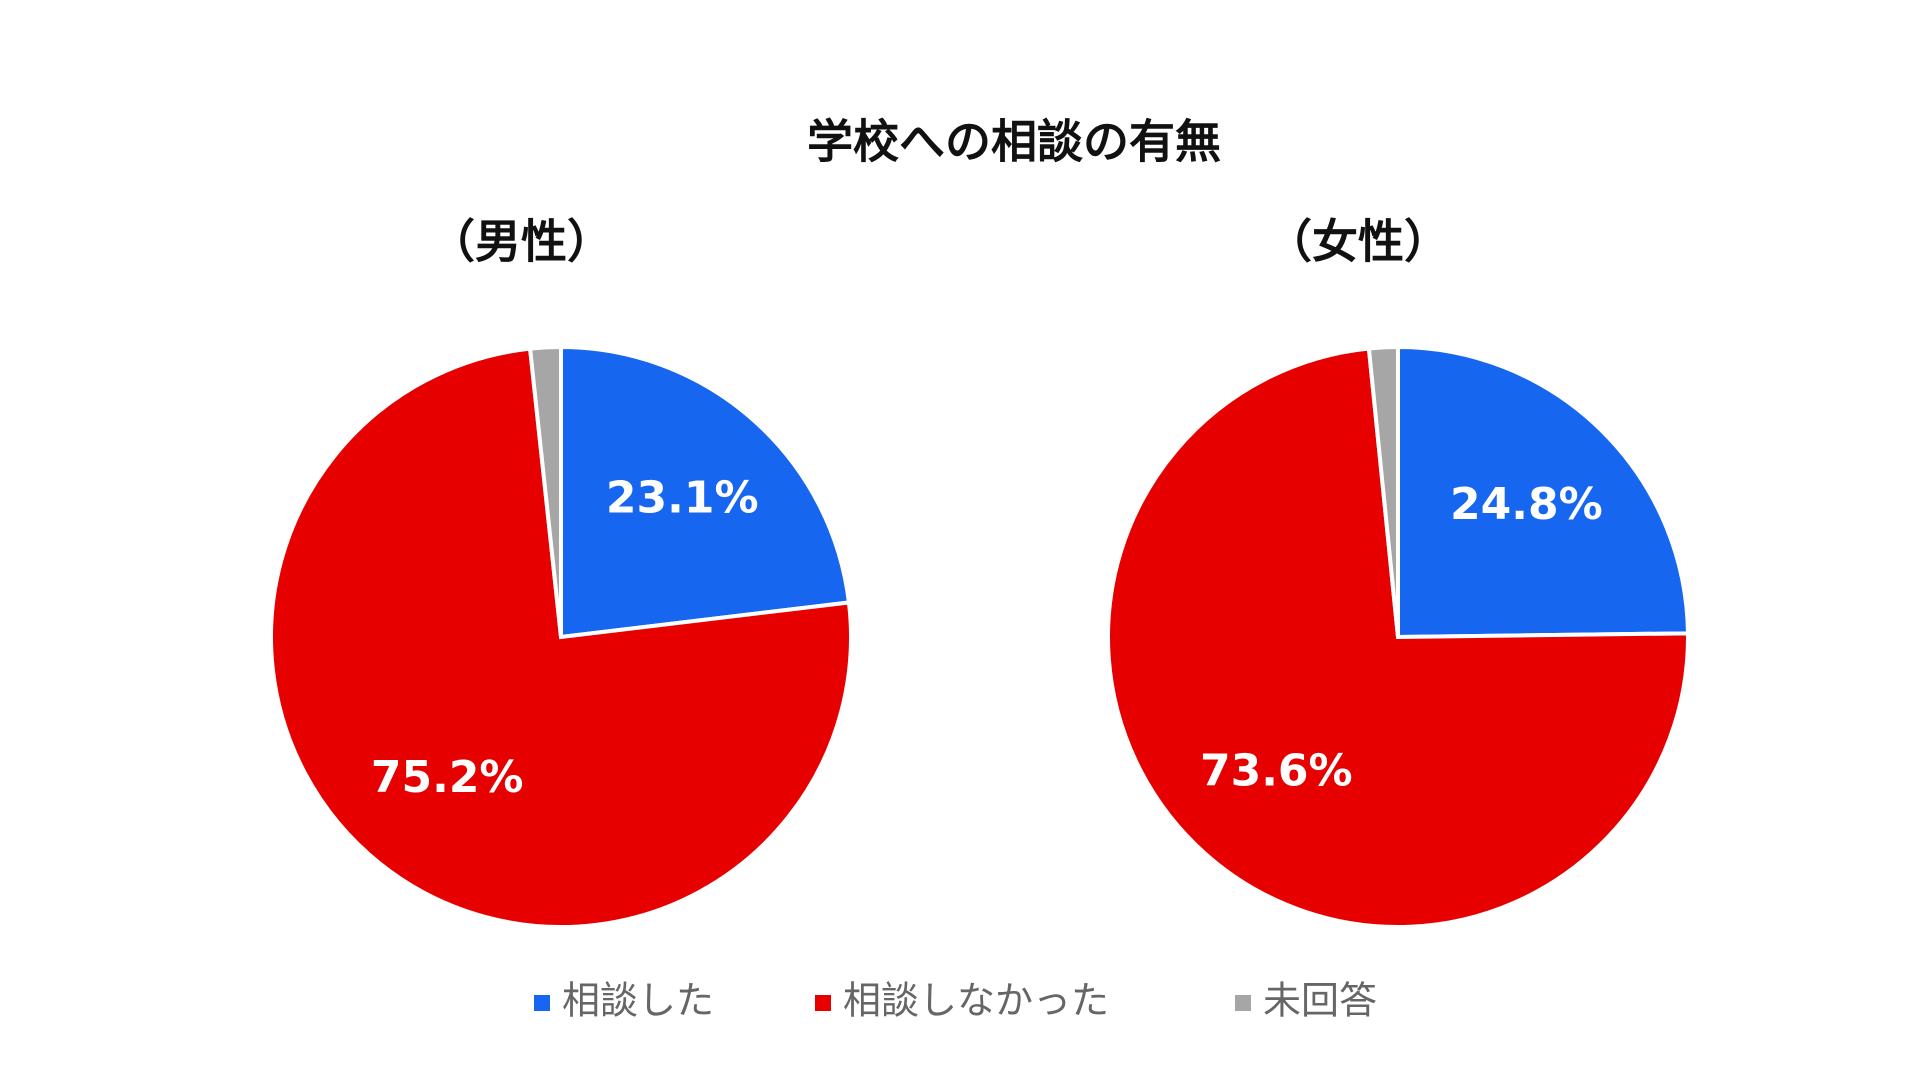 The image size is (1920, 1080). Describe the element at coordinates (682, 497) in the screenshot. I see `value-label: 23.1%` at that location.